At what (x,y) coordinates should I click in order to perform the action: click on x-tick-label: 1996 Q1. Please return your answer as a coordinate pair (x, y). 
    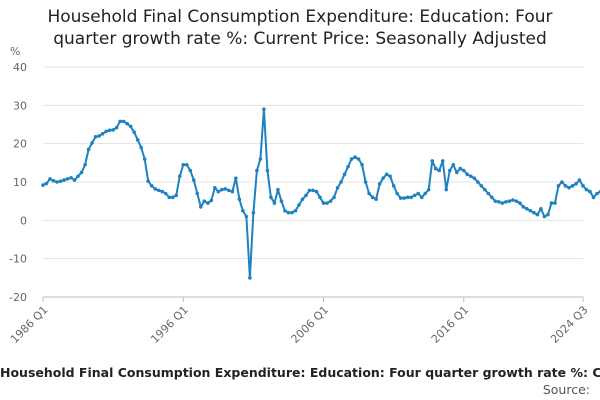
    Looking at the image, I should click on (169, 324).